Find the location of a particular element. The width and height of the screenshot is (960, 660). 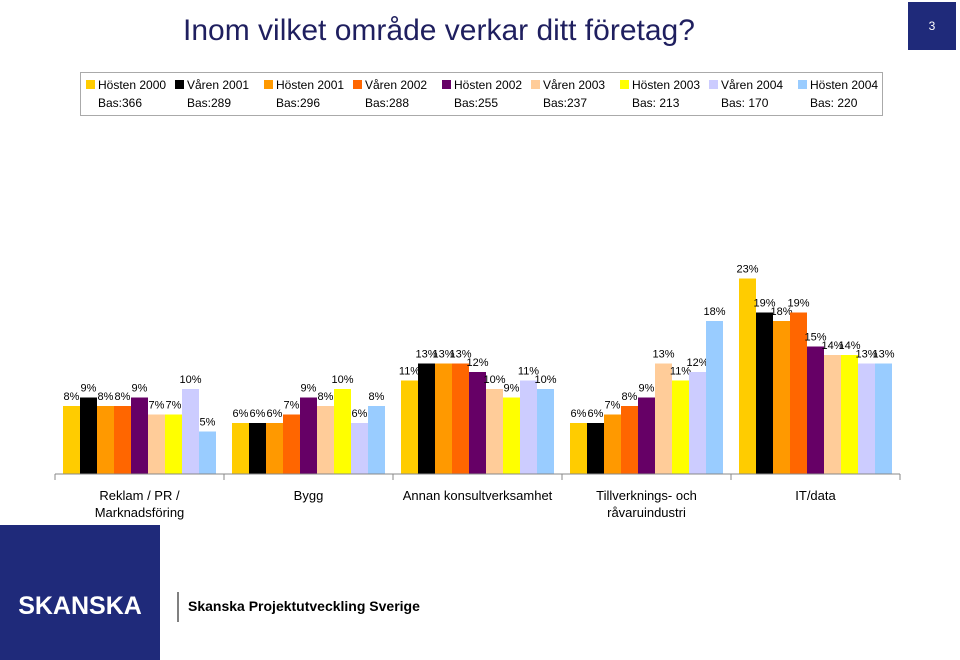

chart-title: Inom vilket område verkar ditt företag? is located at coordinates (439, 30).